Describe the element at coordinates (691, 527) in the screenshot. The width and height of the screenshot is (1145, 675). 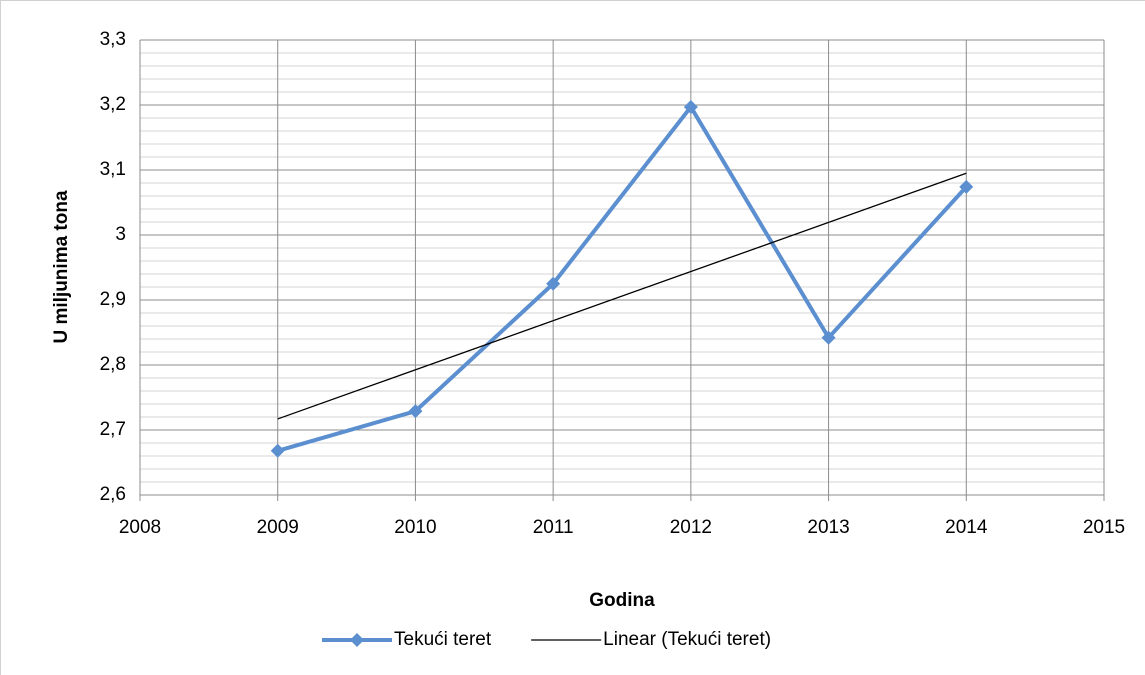
I see `x-tick-label: 2012` at that location.